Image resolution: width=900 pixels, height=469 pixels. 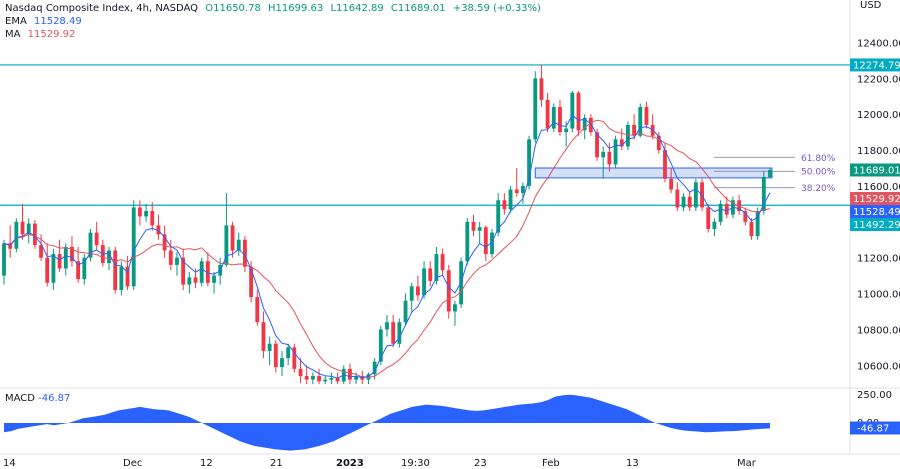 What do you see at coordinates (874, 395) in the screenshot?
I see `macd-scale-label: 250.00` at bounding box center [874, 395].